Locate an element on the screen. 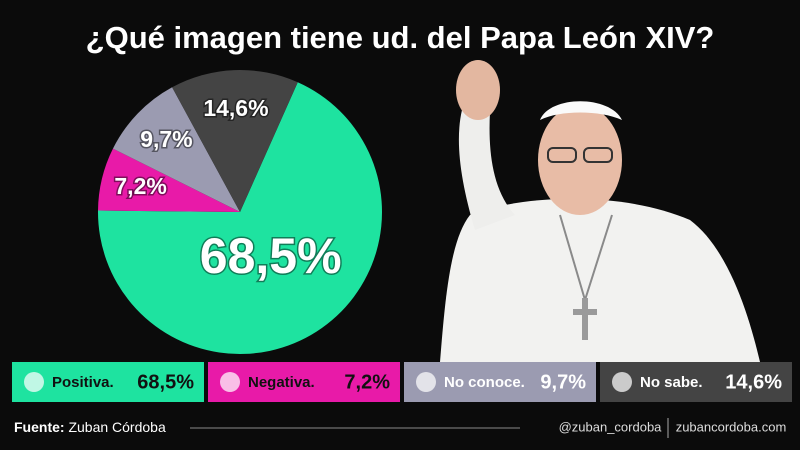  legend-value: 7,2% is located at coordinates (367, 382).